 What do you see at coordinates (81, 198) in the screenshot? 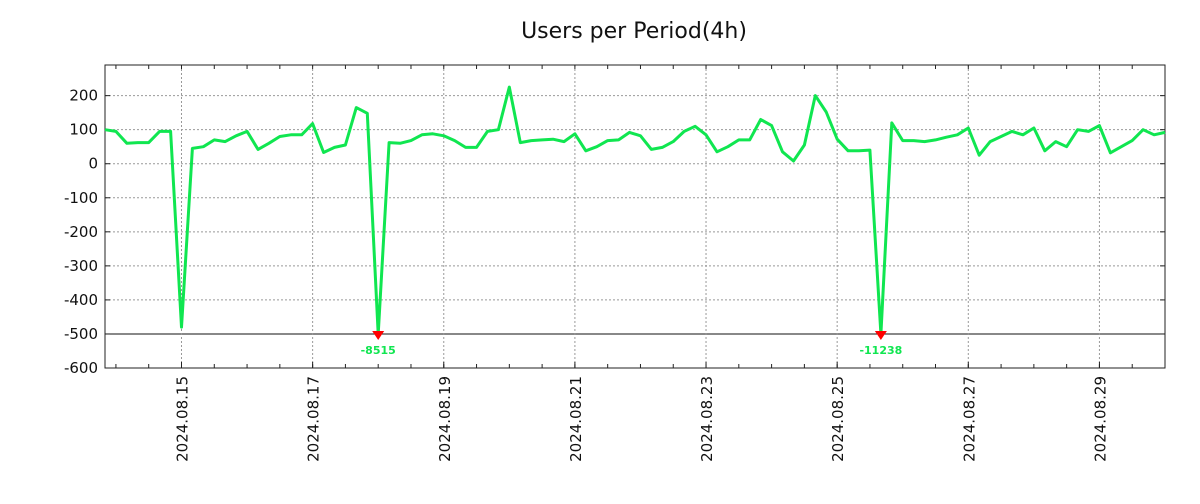
I see `y-tick-label: -100` at bounding box center [81, 198].